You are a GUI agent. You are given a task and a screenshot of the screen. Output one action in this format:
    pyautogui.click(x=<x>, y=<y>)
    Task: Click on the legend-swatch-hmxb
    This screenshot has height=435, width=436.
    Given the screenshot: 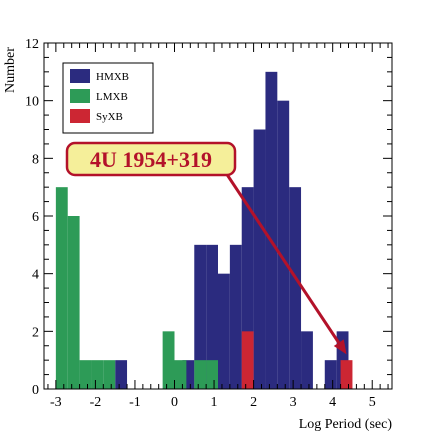 What is the action you would take?
    pyautogui.click(x=80, y=76)
    